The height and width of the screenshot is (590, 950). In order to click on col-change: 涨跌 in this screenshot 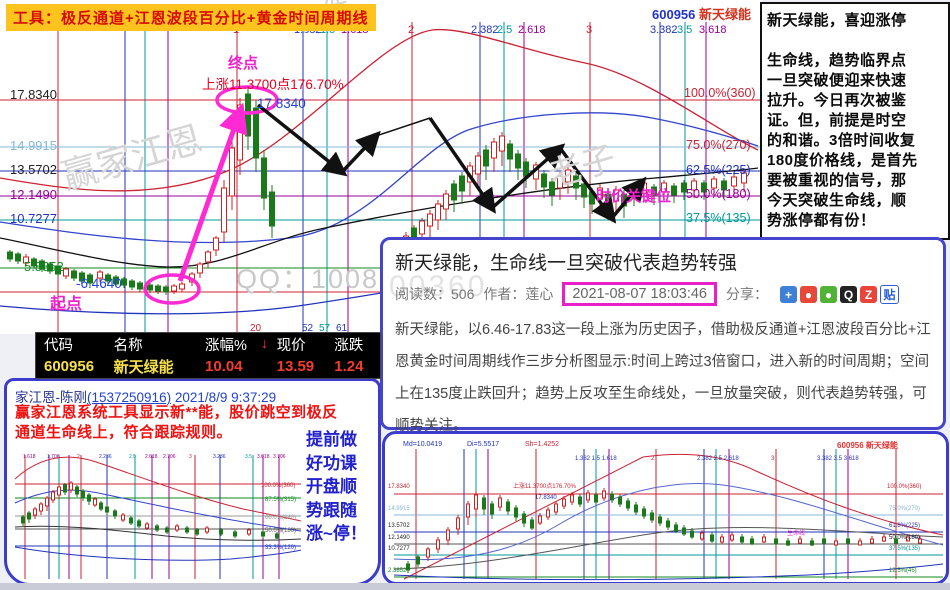, I will do `click(349, 345)`.